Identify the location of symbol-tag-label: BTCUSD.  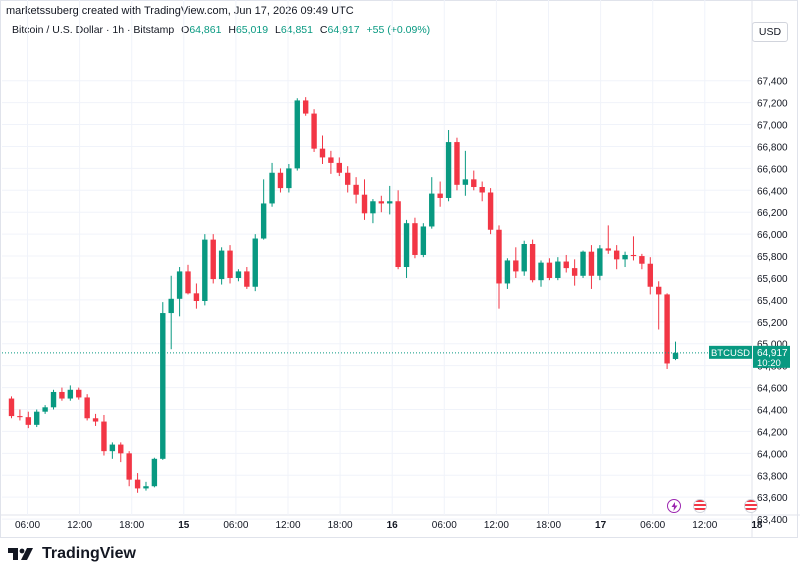
(730, 353).